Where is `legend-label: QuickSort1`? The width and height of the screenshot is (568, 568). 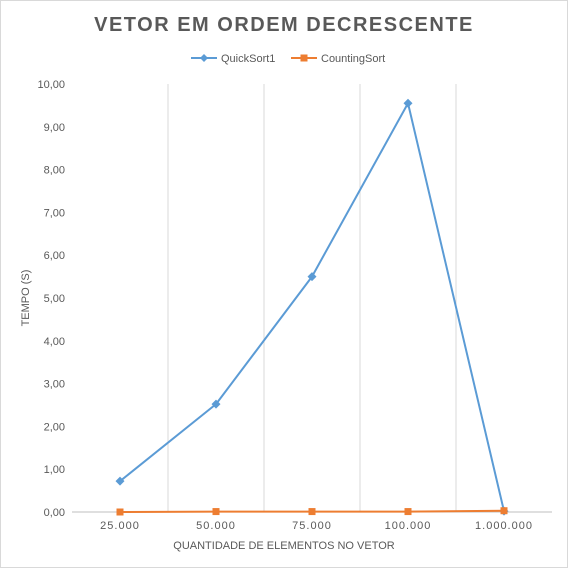 legend-label: QuickSort1 is located at coordinates (248, 59).